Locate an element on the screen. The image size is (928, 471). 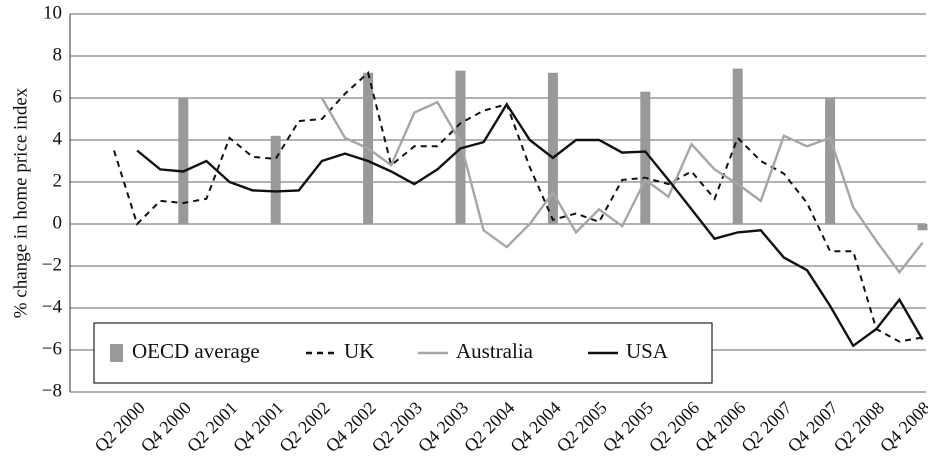
x-tick-label: Q4 2008 is located at coordinates (902, 427).